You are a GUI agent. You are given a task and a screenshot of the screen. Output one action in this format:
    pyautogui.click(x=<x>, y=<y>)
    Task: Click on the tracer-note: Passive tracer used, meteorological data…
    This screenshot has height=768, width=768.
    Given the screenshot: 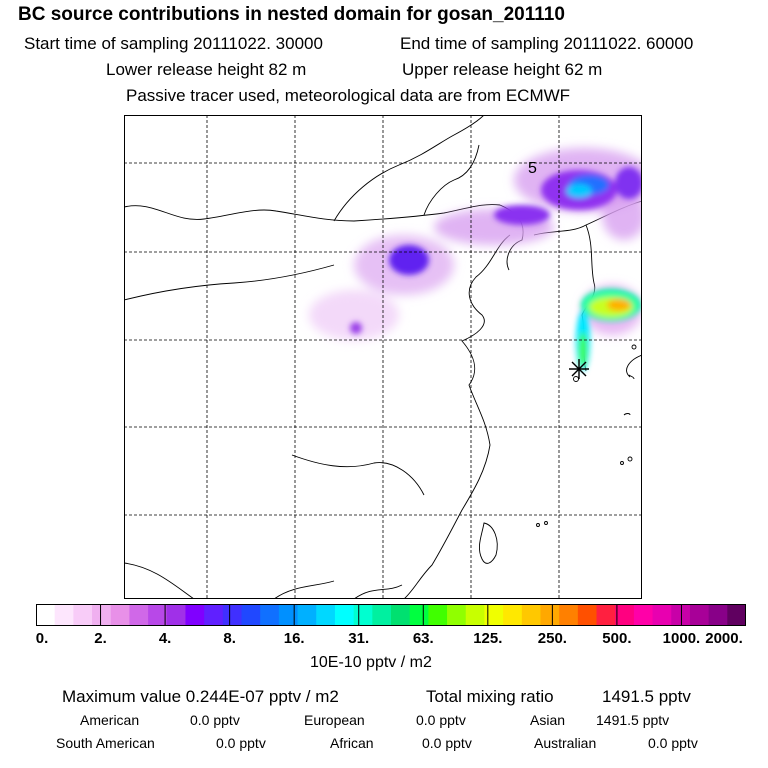 What is the action you would take?
    pyautogui.click(x=348, y=95)
    